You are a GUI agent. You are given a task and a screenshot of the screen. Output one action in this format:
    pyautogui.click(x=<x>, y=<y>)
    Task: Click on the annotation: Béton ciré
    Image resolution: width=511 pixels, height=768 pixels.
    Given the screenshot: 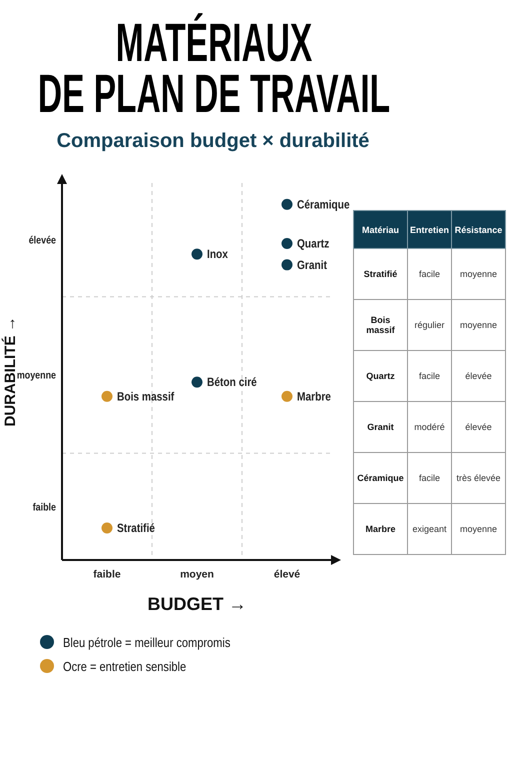 What is the action you would take?
    pyautogui.click(x=232, y=383)
    